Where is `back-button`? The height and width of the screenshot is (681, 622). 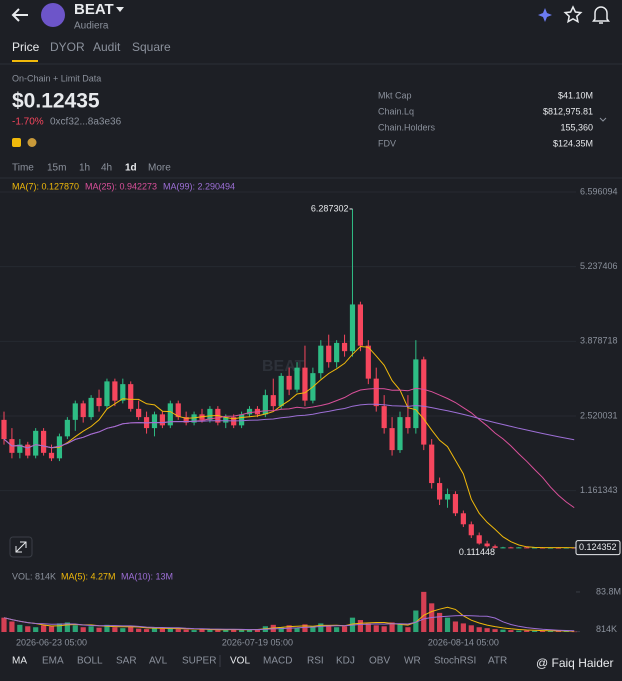 back-button is located at coordinates (19, 15).